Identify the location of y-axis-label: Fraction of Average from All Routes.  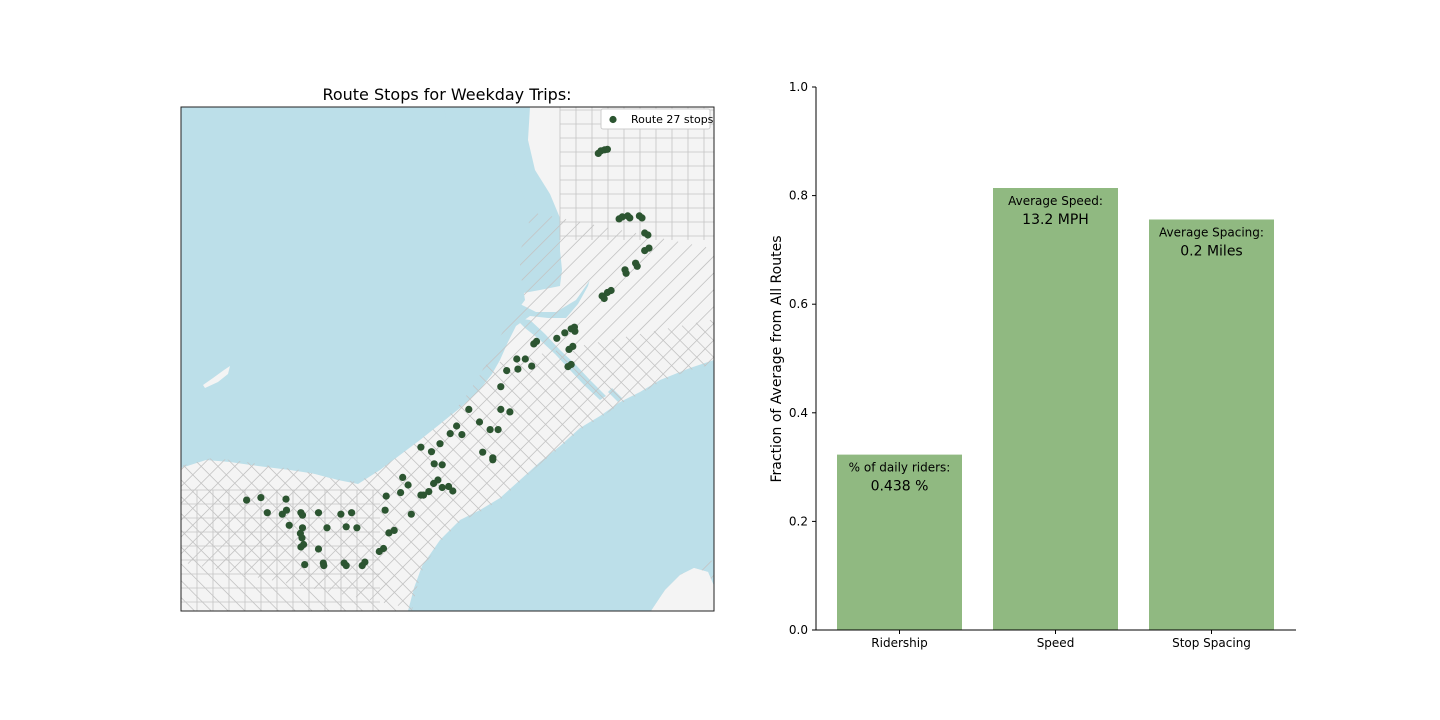
(777, 359).